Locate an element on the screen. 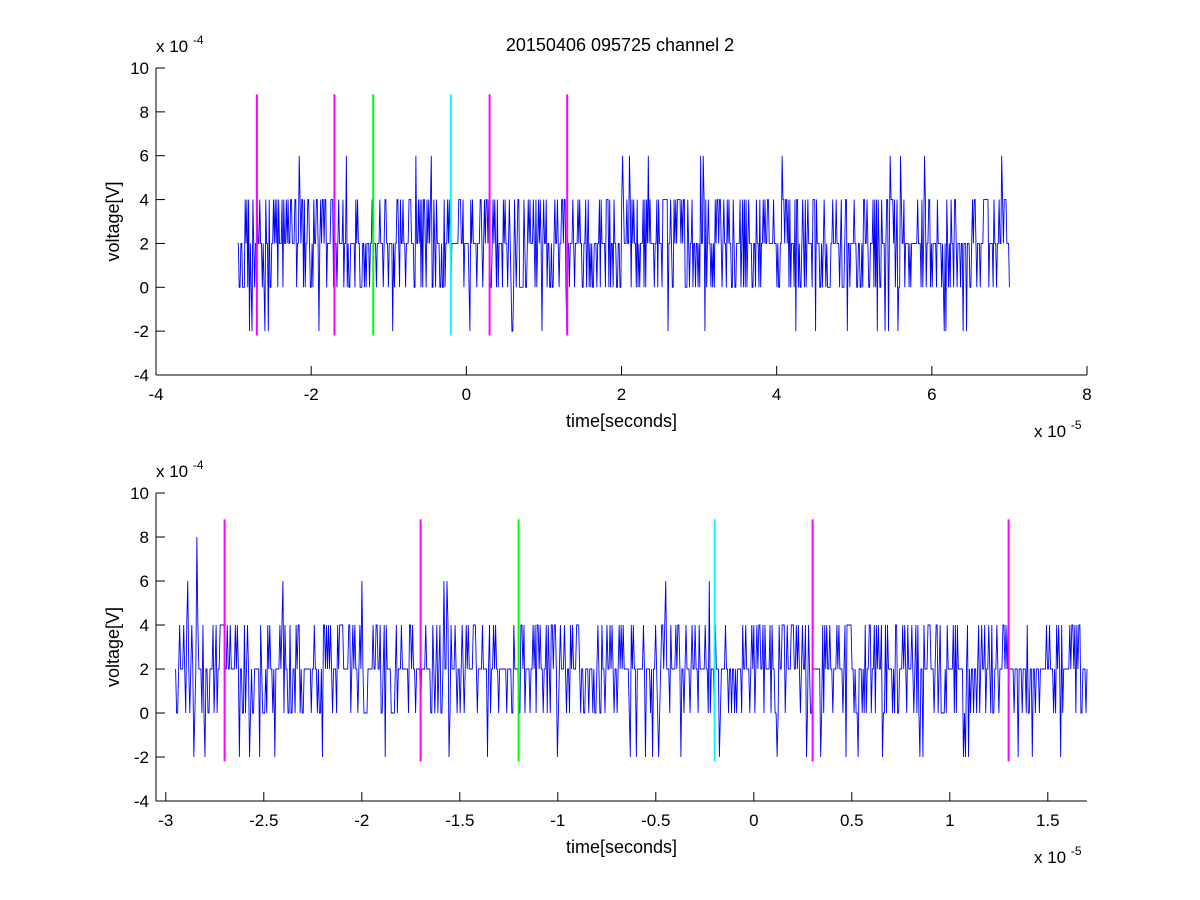  x-tick-label: 4 is located at coordinates (776, 394).